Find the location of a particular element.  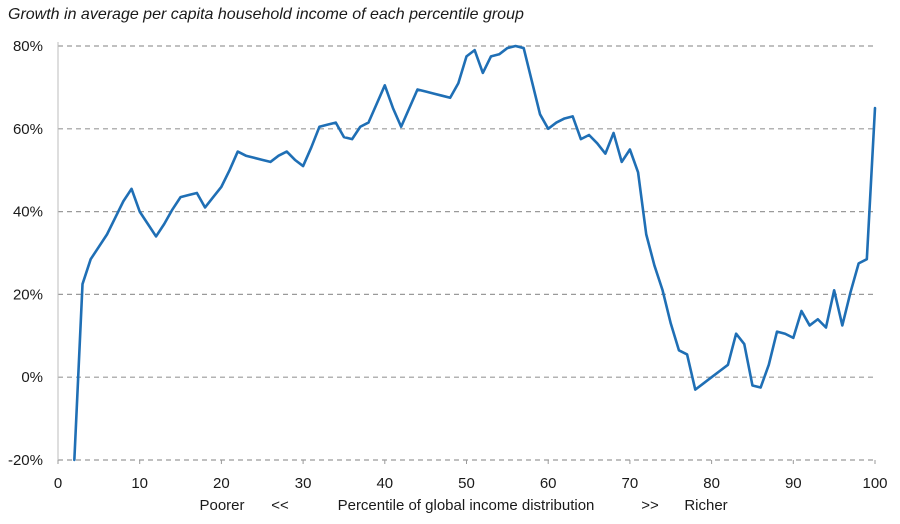

y-tick-labels: -20% 0% 20% 40% 60% 80% is located at coordinates (25, 253).